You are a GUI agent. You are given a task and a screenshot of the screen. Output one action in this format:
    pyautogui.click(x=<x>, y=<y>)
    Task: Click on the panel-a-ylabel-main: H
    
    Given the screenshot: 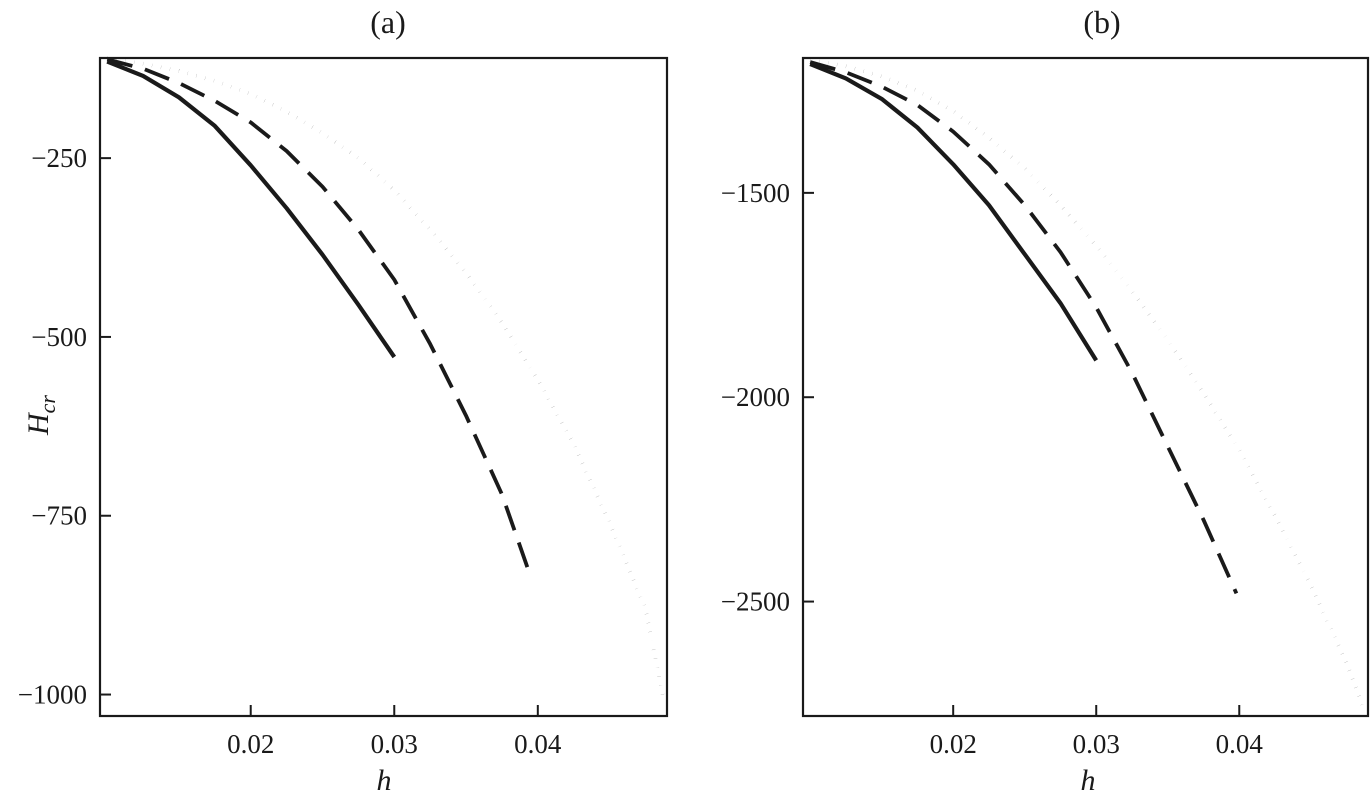 What is the action you would take?
    pyautogui.click(x=38, y=423)
    